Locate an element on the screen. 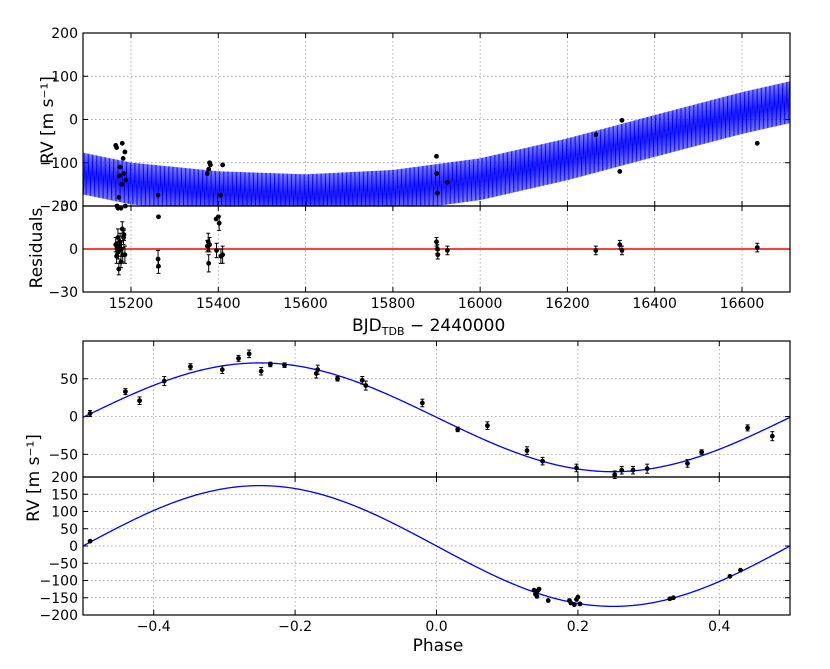  time-xlabel: BJDTDB − 2440000 is located at coordinates (428, 327).